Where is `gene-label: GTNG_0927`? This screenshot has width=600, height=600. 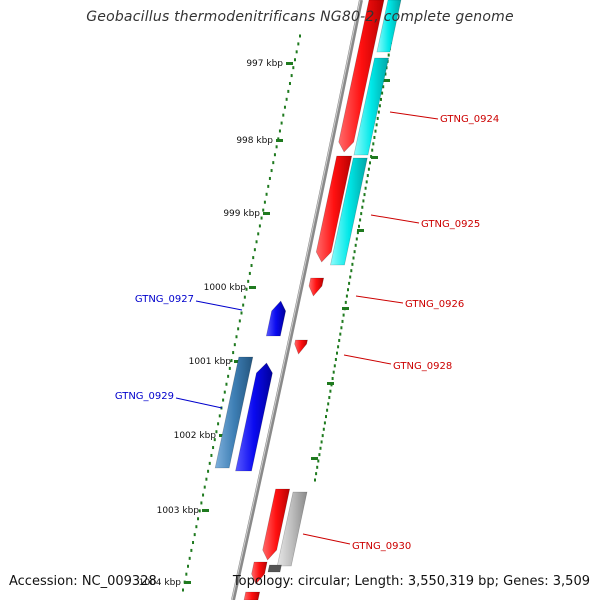
gene-label: GTNG_0927 is located at coordinates (164, 299).